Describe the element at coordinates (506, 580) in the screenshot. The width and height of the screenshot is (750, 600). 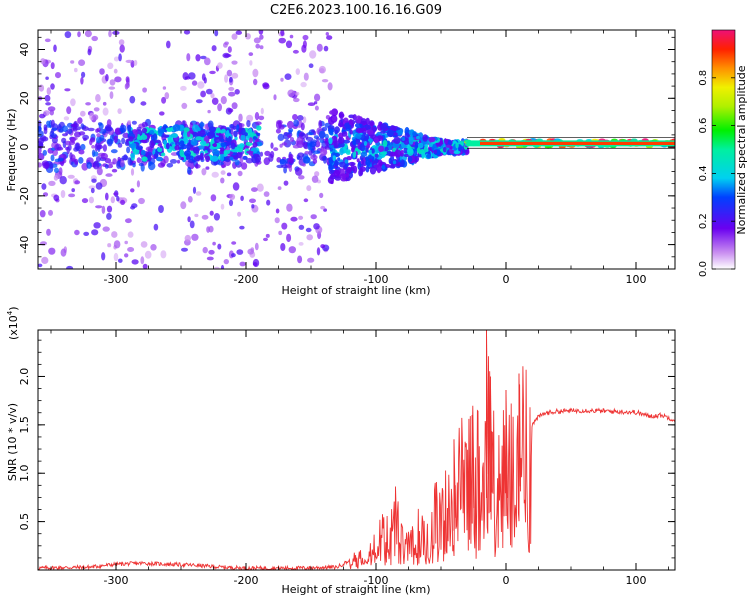
I see `snr-xtick-label: 0` at that location.